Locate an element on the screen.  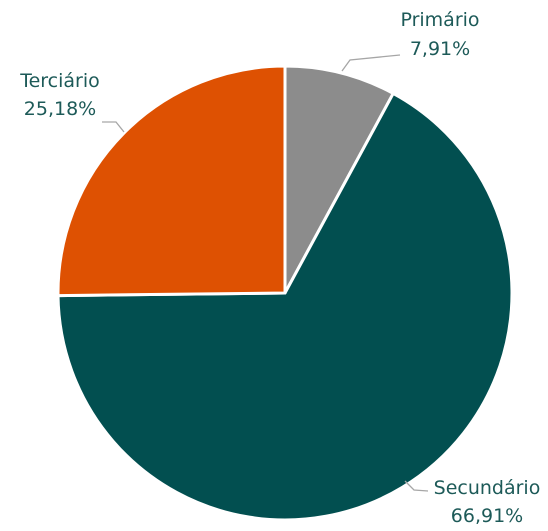
leader-line-primario is located at coordinates (371, 63).